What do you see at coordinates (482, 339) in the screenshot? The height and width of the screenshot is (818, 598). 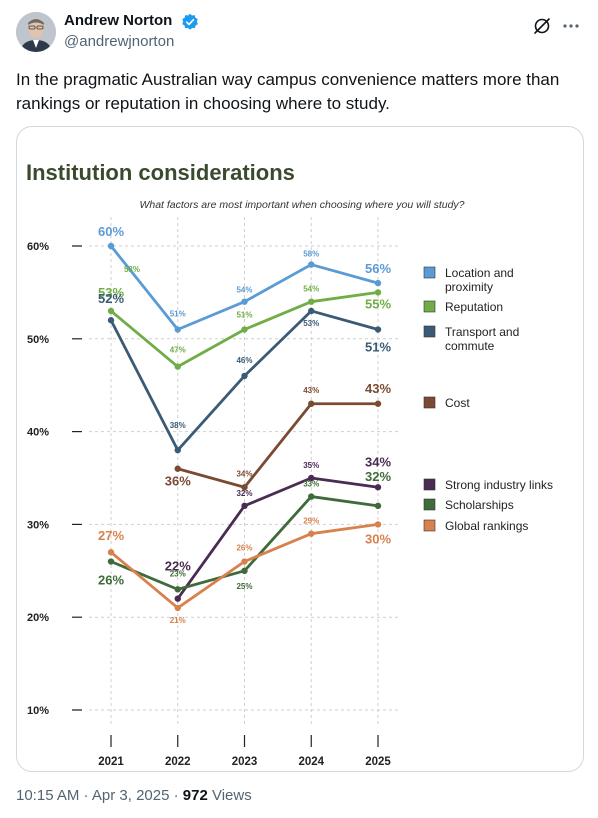 I see `legend-label: Transport and commute` at bounding box center [482, 339].